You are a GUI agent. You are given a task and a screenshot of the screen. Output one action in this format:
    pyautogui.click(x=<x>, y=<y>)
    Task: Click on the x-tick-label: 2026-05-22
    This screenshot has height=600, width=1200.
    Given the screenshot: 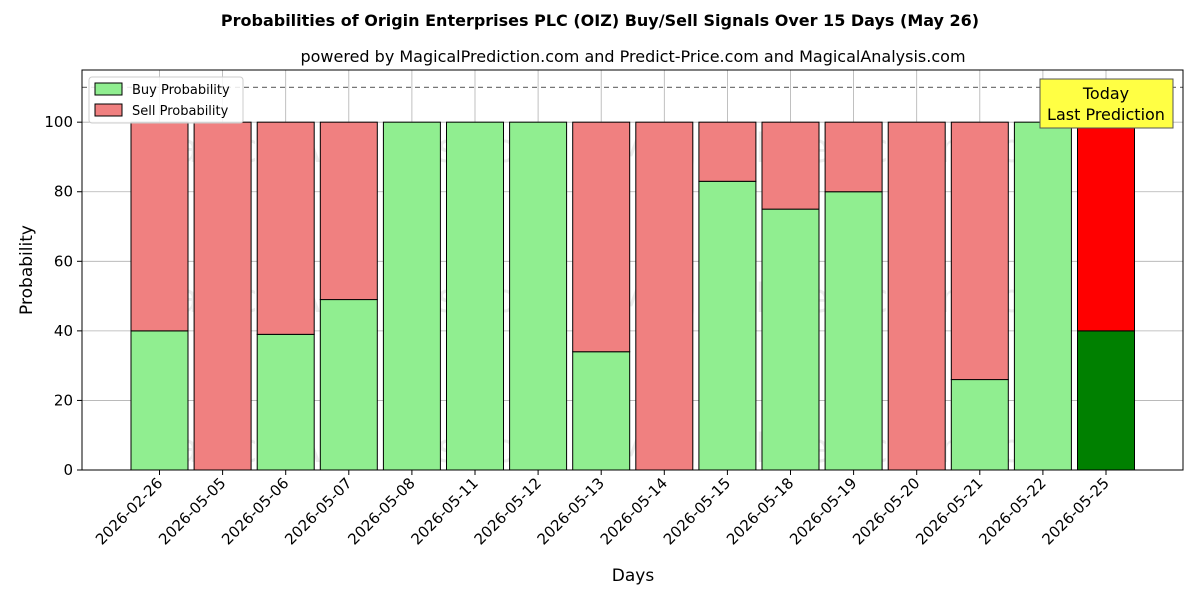 What is the action you would take?
    pyautogui.click(x=1012, y=511)
    